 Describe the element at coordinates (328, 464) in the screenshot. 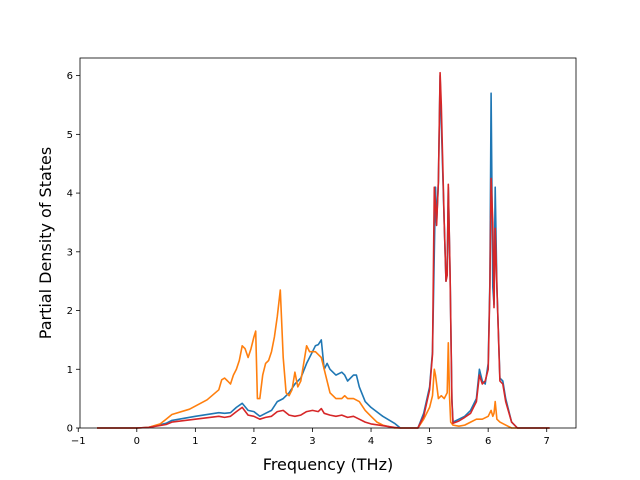

I see `x-axis-label: Frequency (THz)` at that location.